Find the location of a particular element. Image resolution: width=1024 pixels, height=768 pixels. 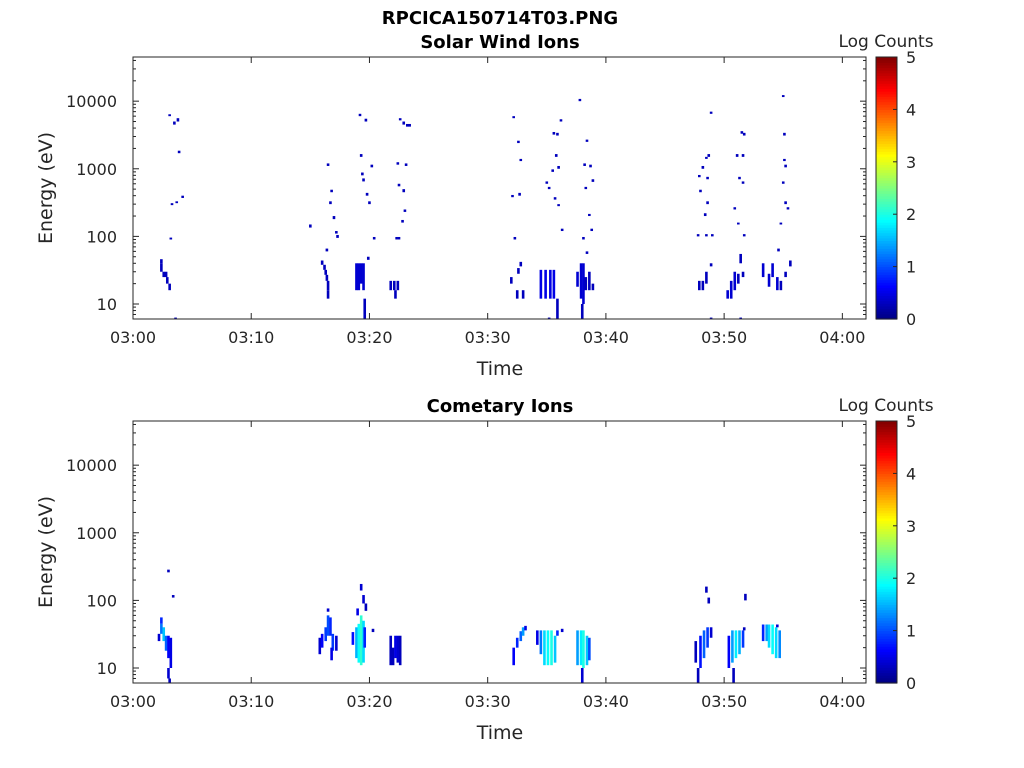

panel-title: Solar Wind Ions is located at coordinates (499, 42).